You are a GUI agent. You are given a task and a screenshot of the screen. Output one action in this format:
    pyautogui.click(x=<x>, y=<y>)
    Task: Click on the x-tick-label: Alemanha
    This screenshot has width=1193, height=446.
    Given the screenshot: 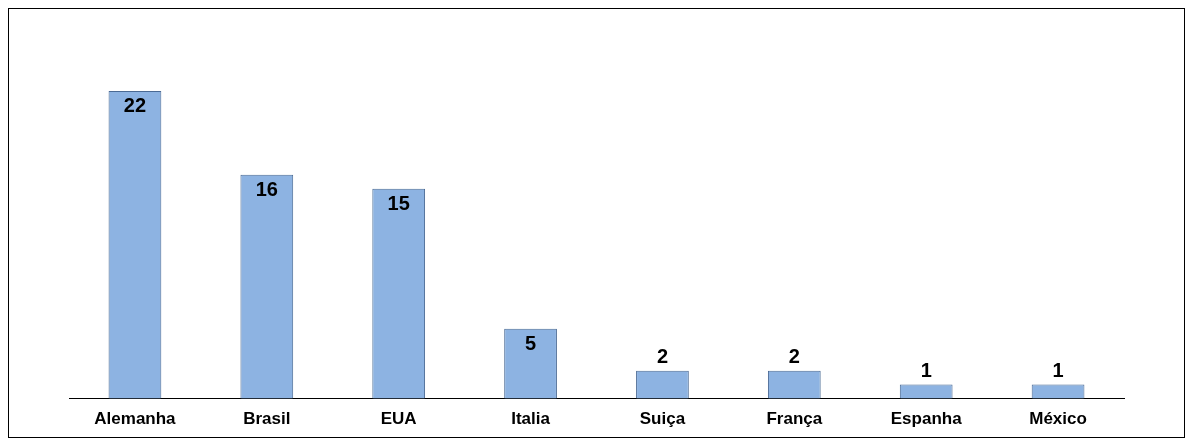 What is the action you would take?
    pyautogui.click(x=135, y=419)
    